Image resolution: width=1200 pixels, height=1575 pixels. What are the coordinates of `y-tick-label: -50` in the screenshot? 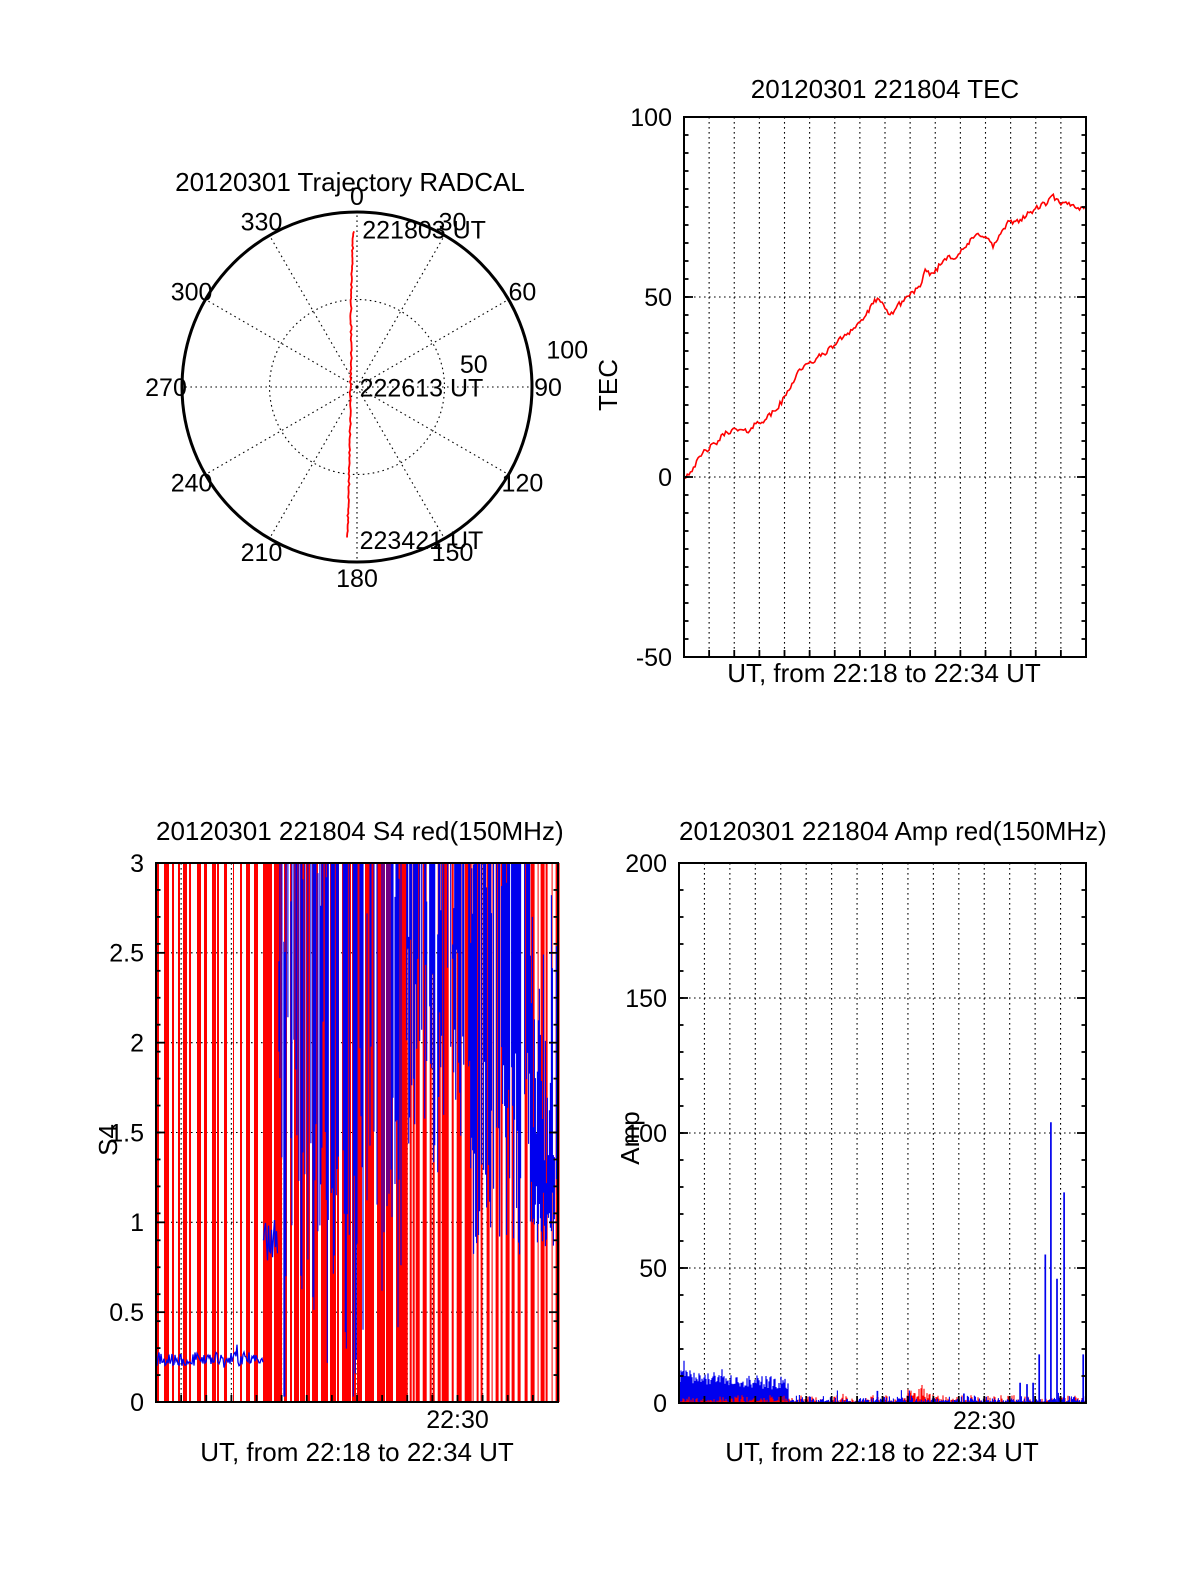 It's located at (654, 658).